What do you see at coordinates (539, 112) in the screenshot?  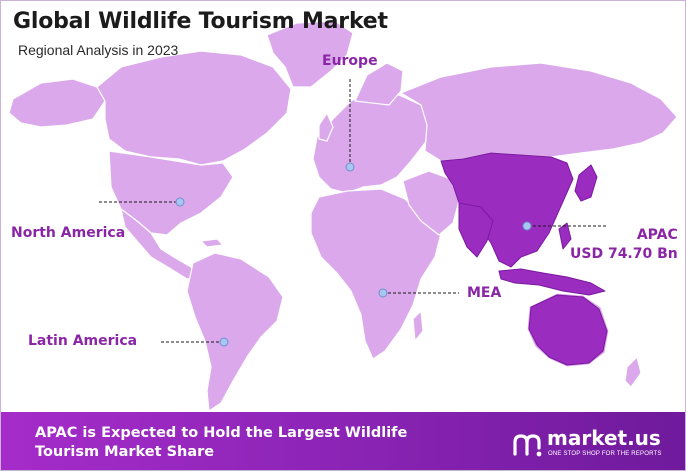 I see `russia-shape` at bounding box center [539, 112].